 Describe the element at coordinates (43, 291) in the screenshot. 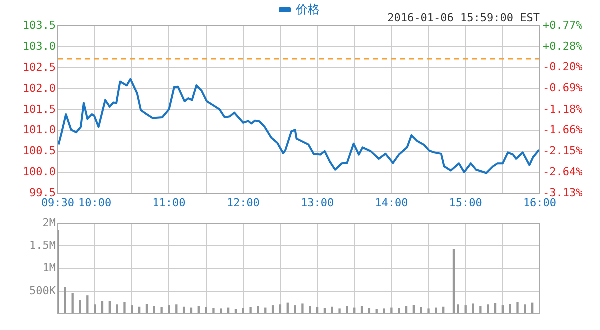

I see `y-tick-label: 500K` at that location.